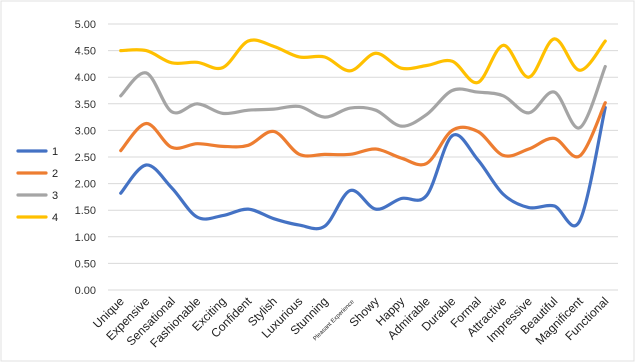 The width and height of the screenshot is (635, 362). What do you see at coordinates (55, 218) in the screenshot?
I see `legend-label: 4` at bounding box center [55, 218].